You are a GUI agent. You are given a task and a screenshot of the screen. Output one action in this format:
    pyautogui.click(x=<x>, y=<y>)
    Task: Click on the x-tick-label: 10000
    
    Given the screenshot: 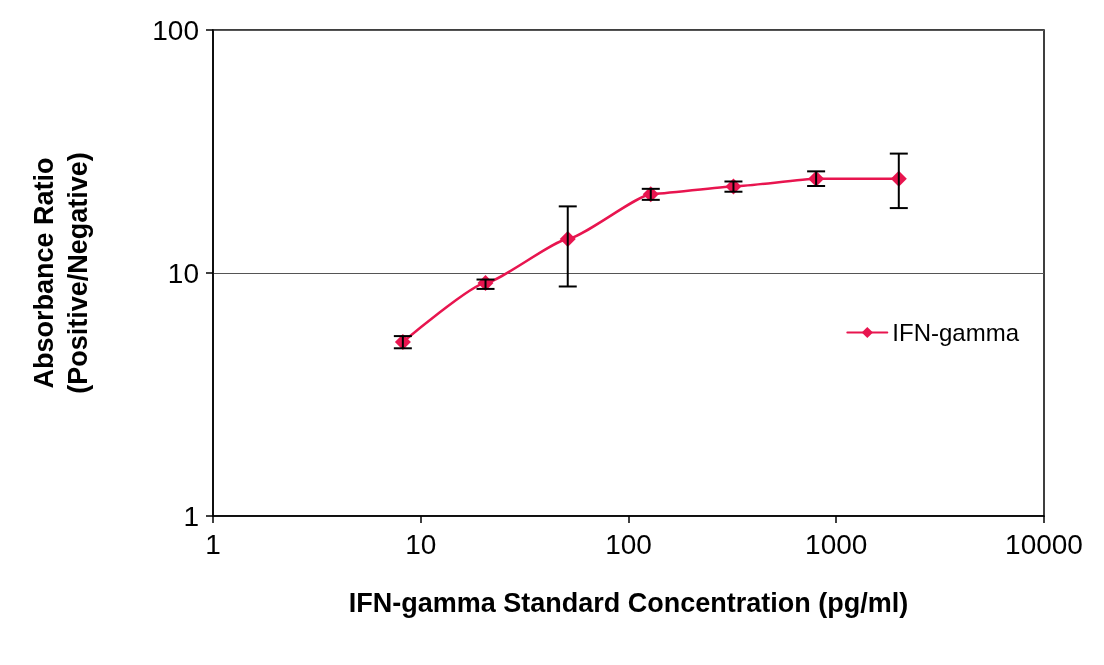 What is the action you would take?
    pyautogui.click(x=1044, y=544)
    